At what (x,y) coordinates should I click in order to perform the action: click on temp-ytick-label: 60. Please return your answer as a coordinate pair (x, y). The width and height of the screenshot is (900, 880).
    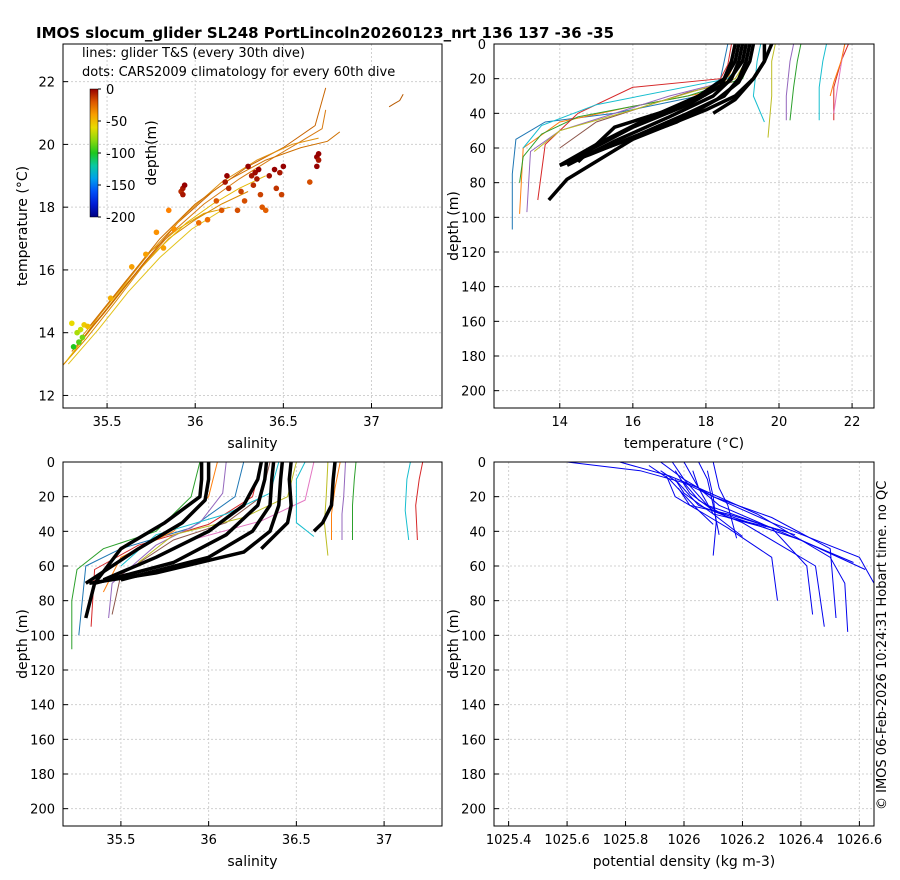
    Looking at the image, I should click on (477, 149).